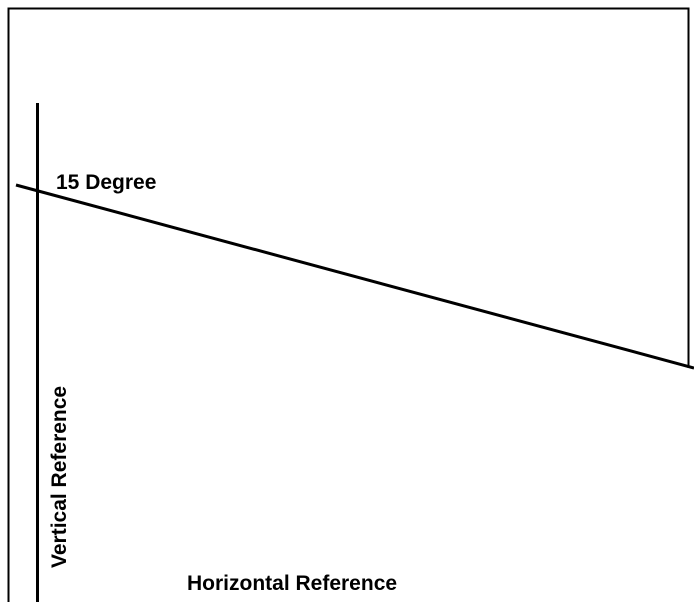 Image resolution: width=694 pixels, height=602 pixels. I want to click on angle-label: 15 Degree, so click(106, 182).